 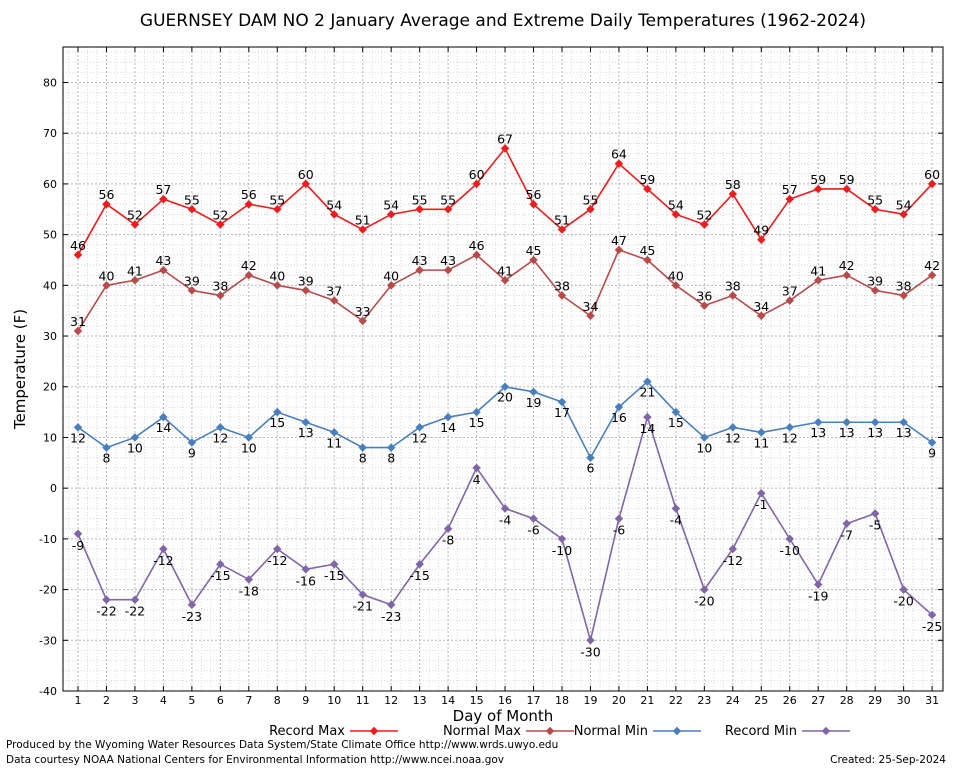 What do you see at coordinates (448, 700) in the screenshot?
I see `x-tick-label: 14` at bounding box center [448, 700].